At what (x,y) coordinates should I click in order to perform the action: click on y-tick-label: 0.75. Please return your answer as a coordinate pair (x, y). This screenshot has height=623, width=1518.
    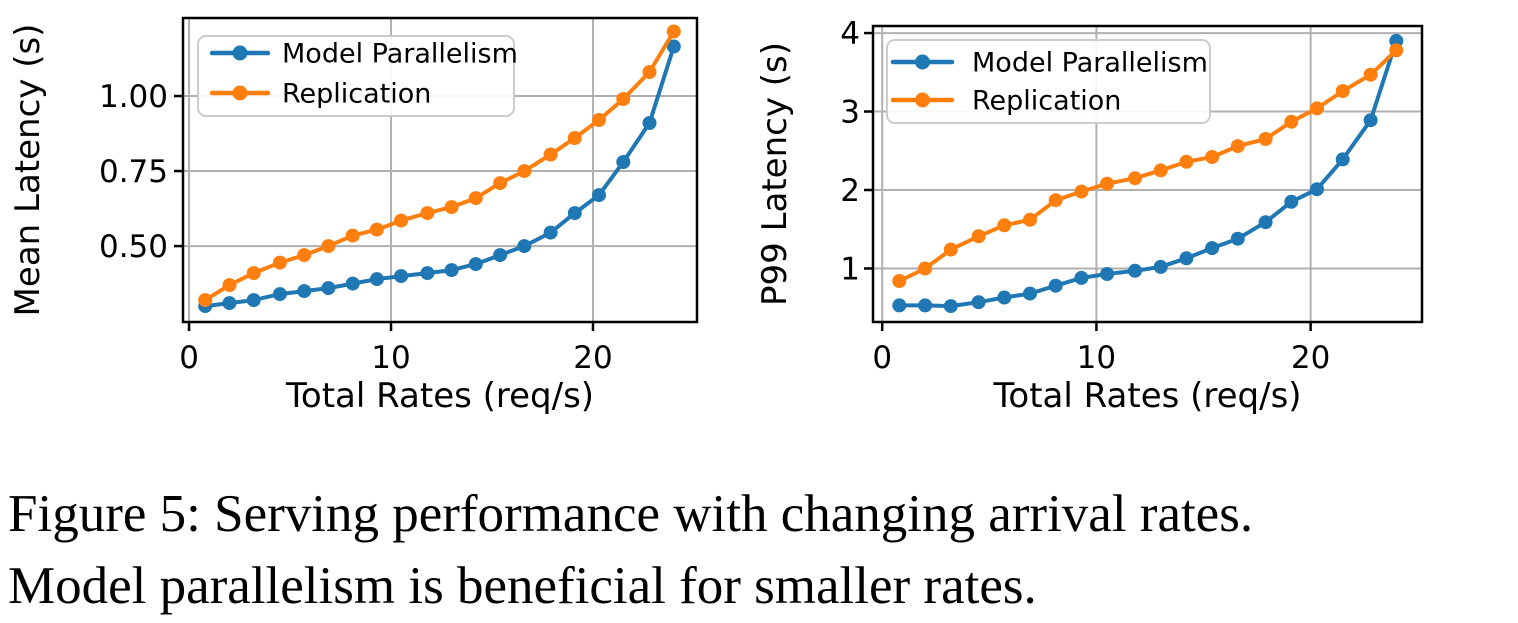
    Looking at the image, I should click on (133, 172).